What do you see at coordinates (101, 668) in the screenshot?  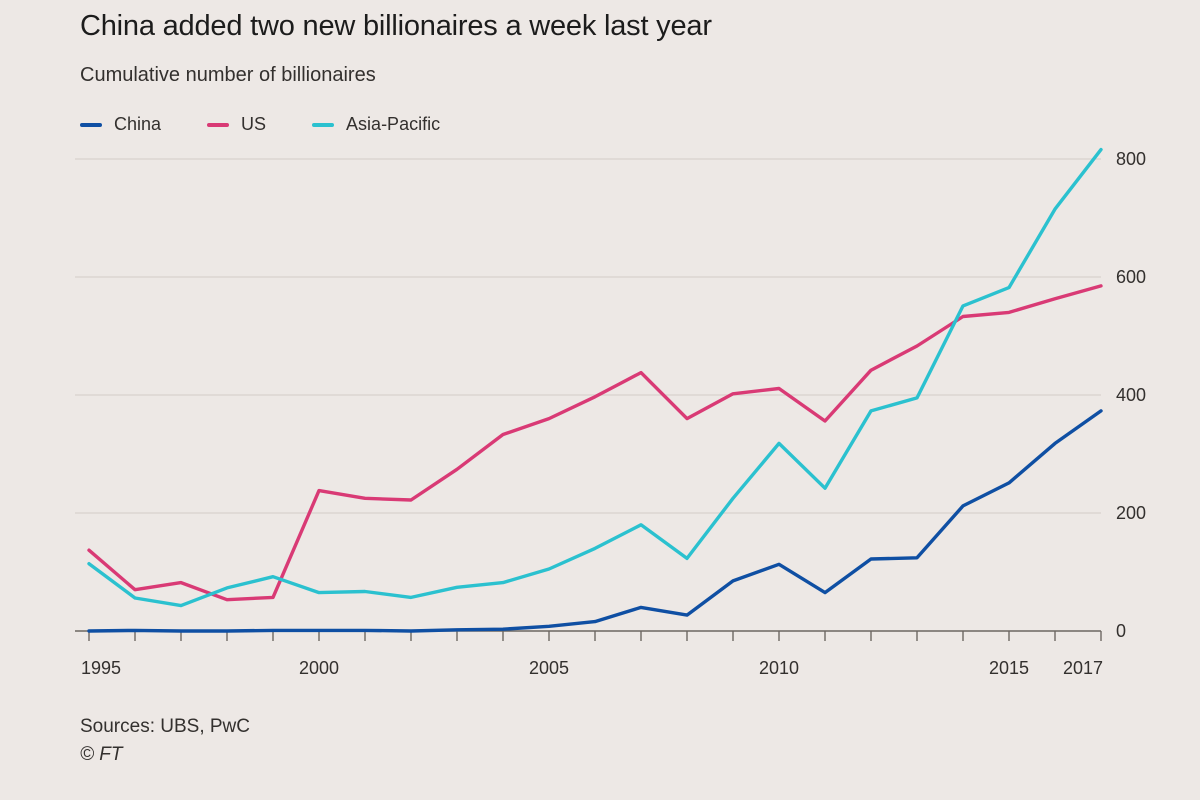 I see `x-tick-label-1995: 1995` at bounding box center [101, 668].